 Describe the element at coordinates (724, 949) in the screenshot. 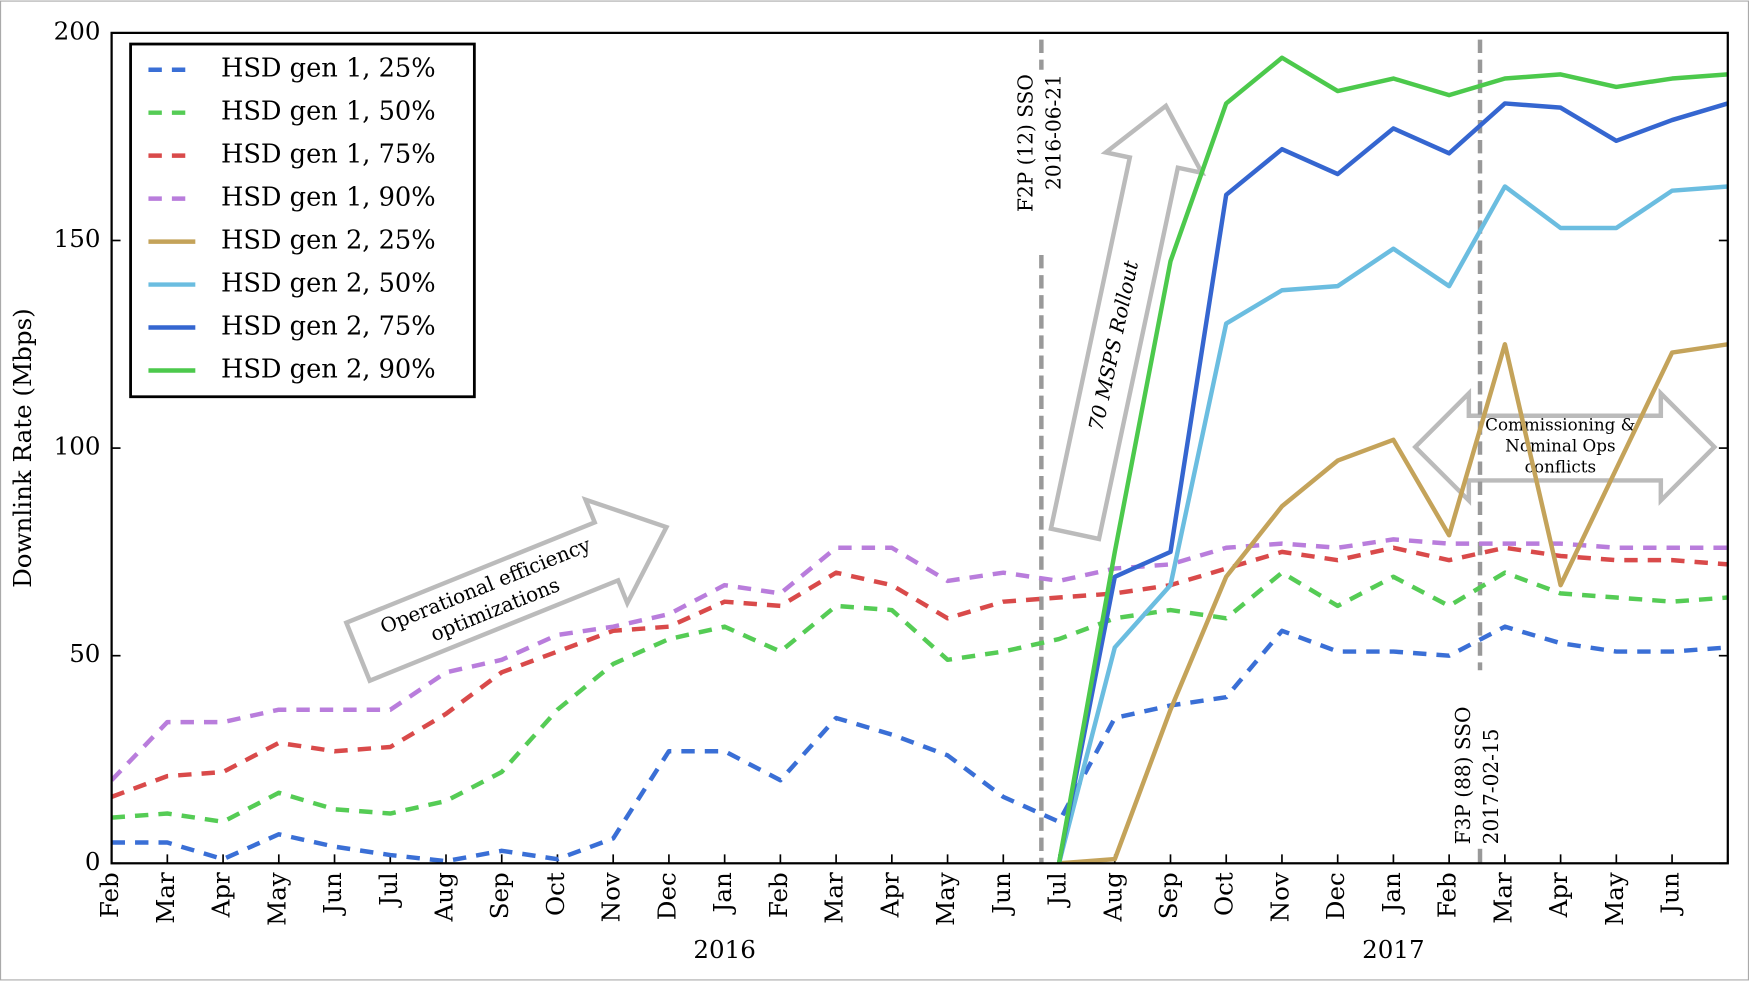

I see `year-label: 2016` at that location.